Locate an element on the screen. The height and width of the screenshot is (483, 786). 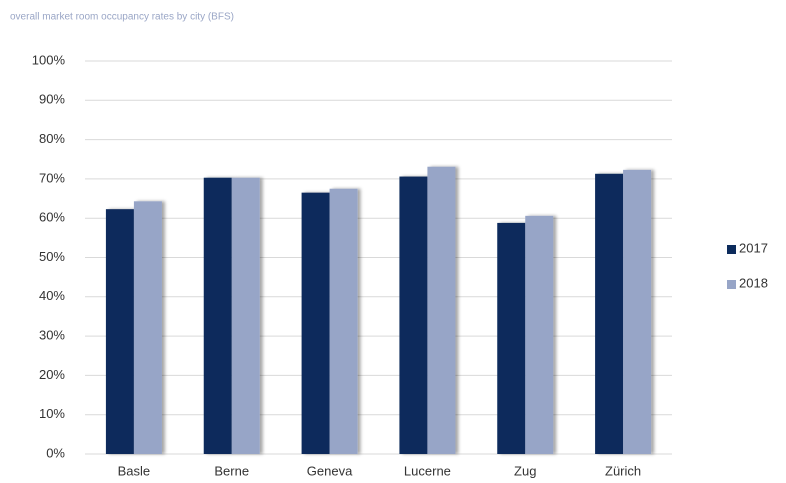
y-tick-label: 10% is located at coordinates (52, 413).